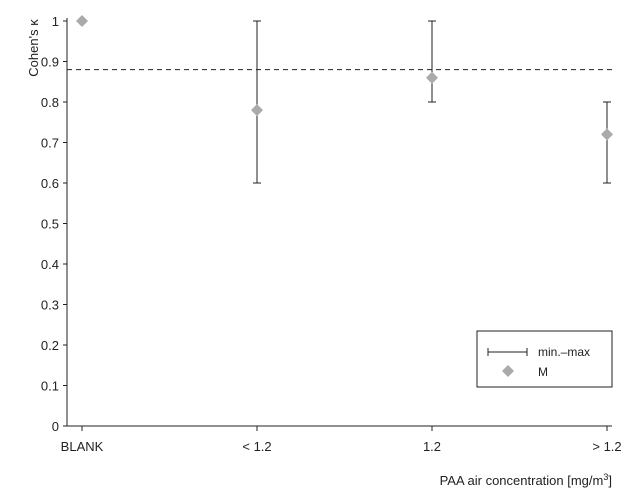 This screenshot has height=493, width=627. Describe the element at coordinates (50, 143) in the screenshot. I see `y-tick-label: 0.7` at that location.